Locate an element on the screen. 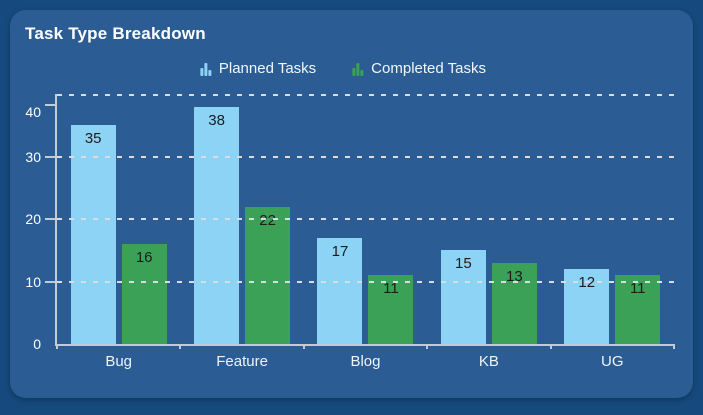  y-axis-label-40: 40 is located at coordinates (33, 112).